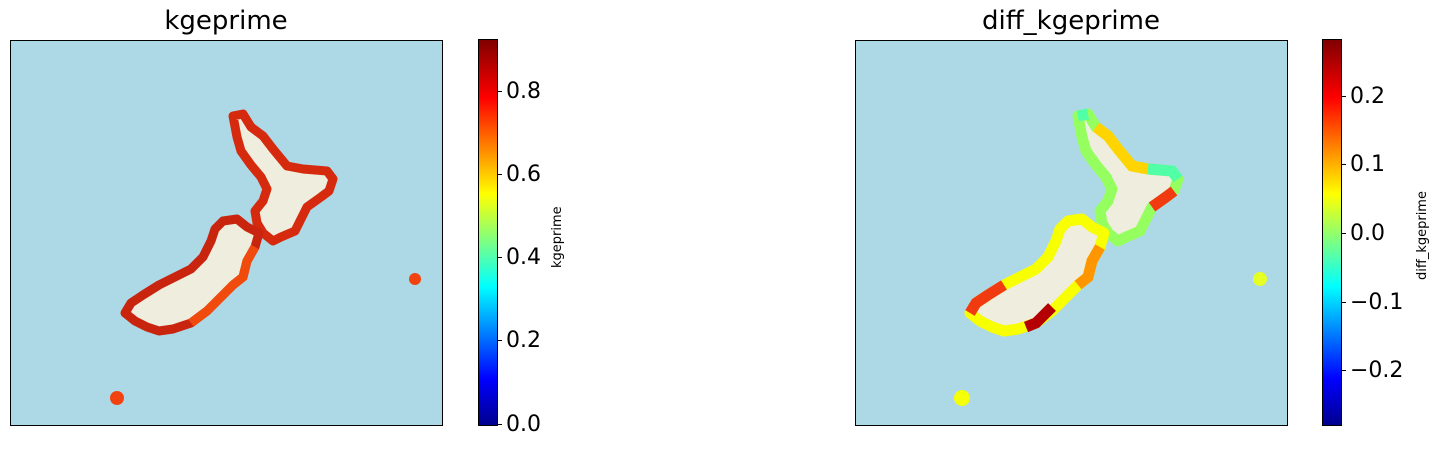 This screenshot has height=449, width=1441. Describe the element at coordinates (488, 232) in the screenshot. I see `left-colorbar` at that location.